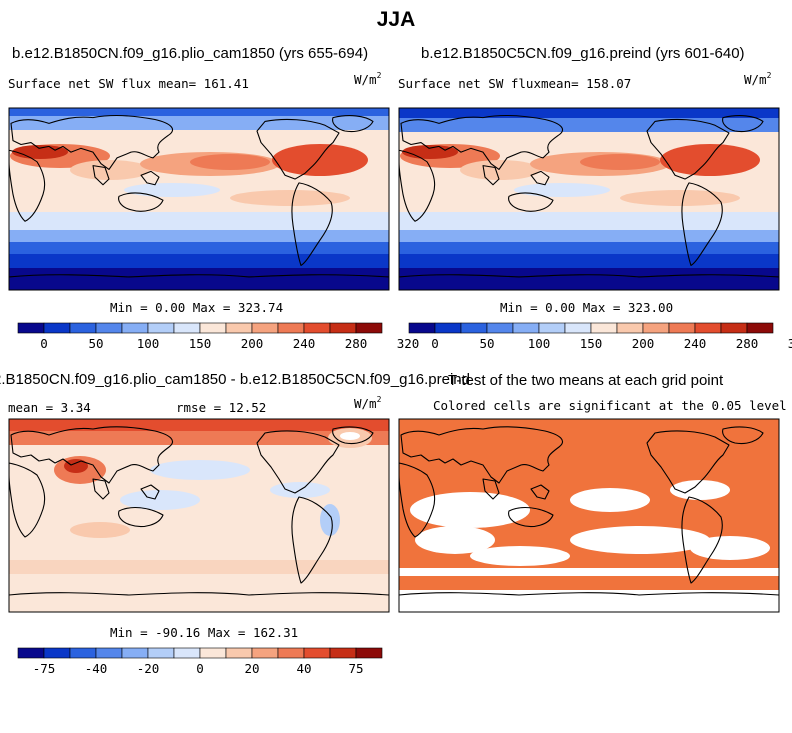  Describe the element at coordinates (96, 668) in the screenshot. I see `colorbar-tick-label: -40` at that location.